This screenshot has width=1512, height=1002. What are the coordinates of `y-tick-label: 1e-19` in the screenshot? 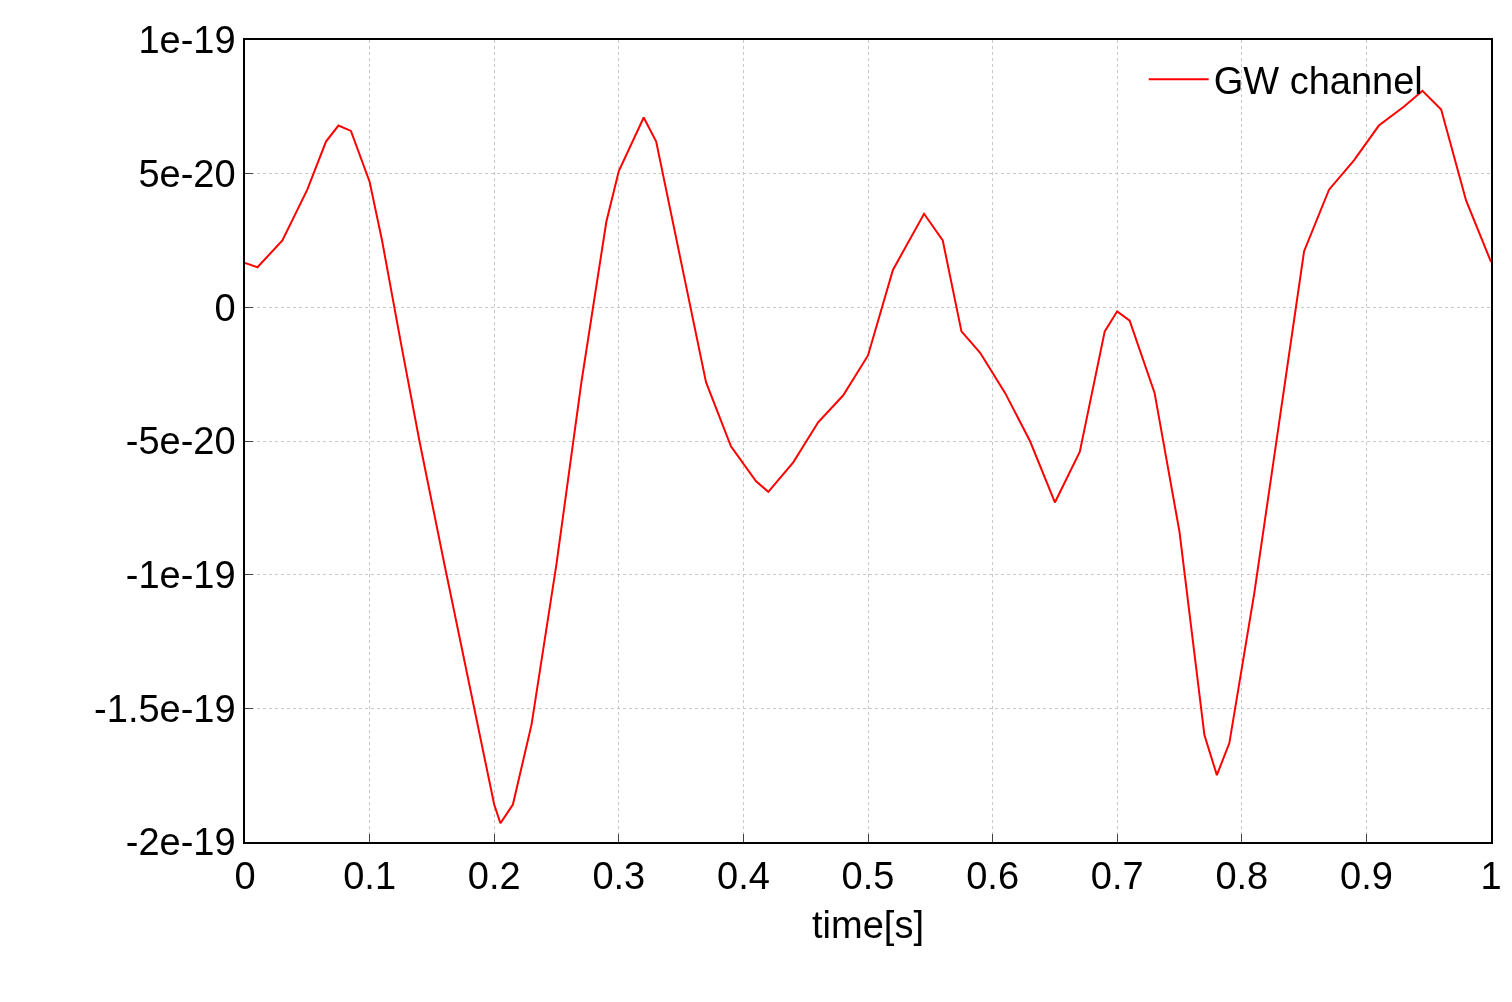 It's located at (187, 40).